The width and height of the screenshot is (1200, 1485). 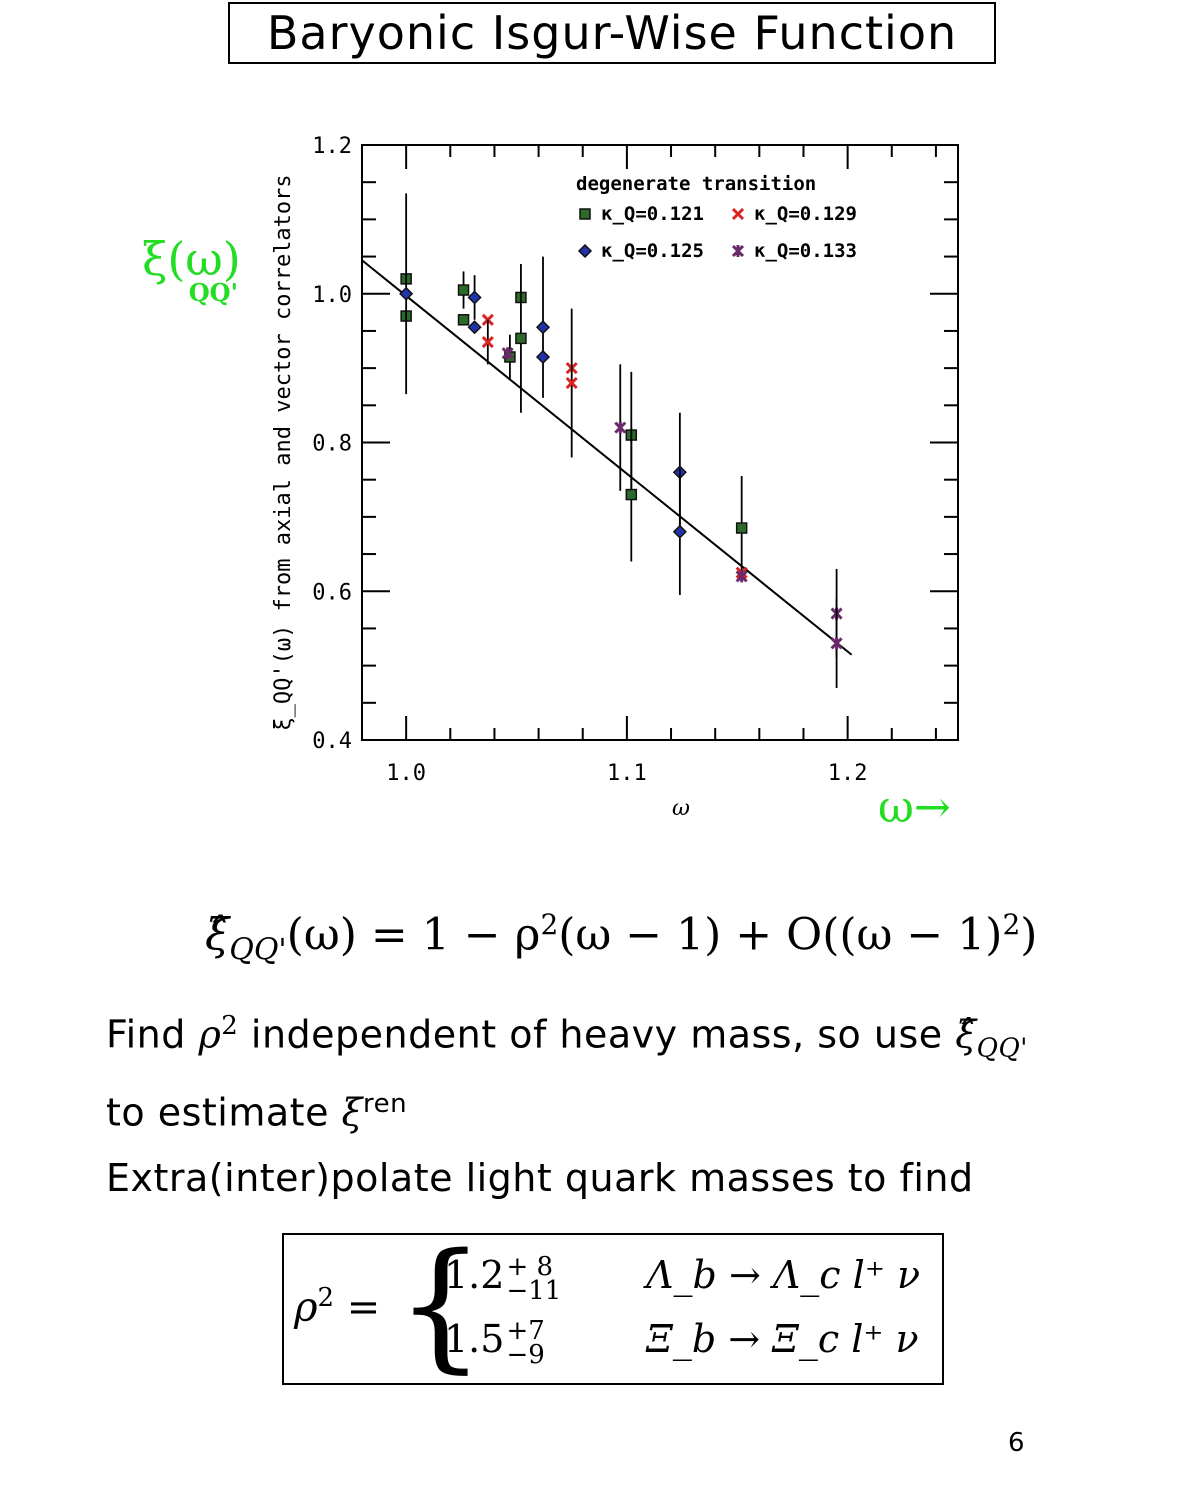 What do you see at coordinates (406, 773) in the screenshot?
I see `x-tick-label: 1.0` at bounding box center [406, 773].